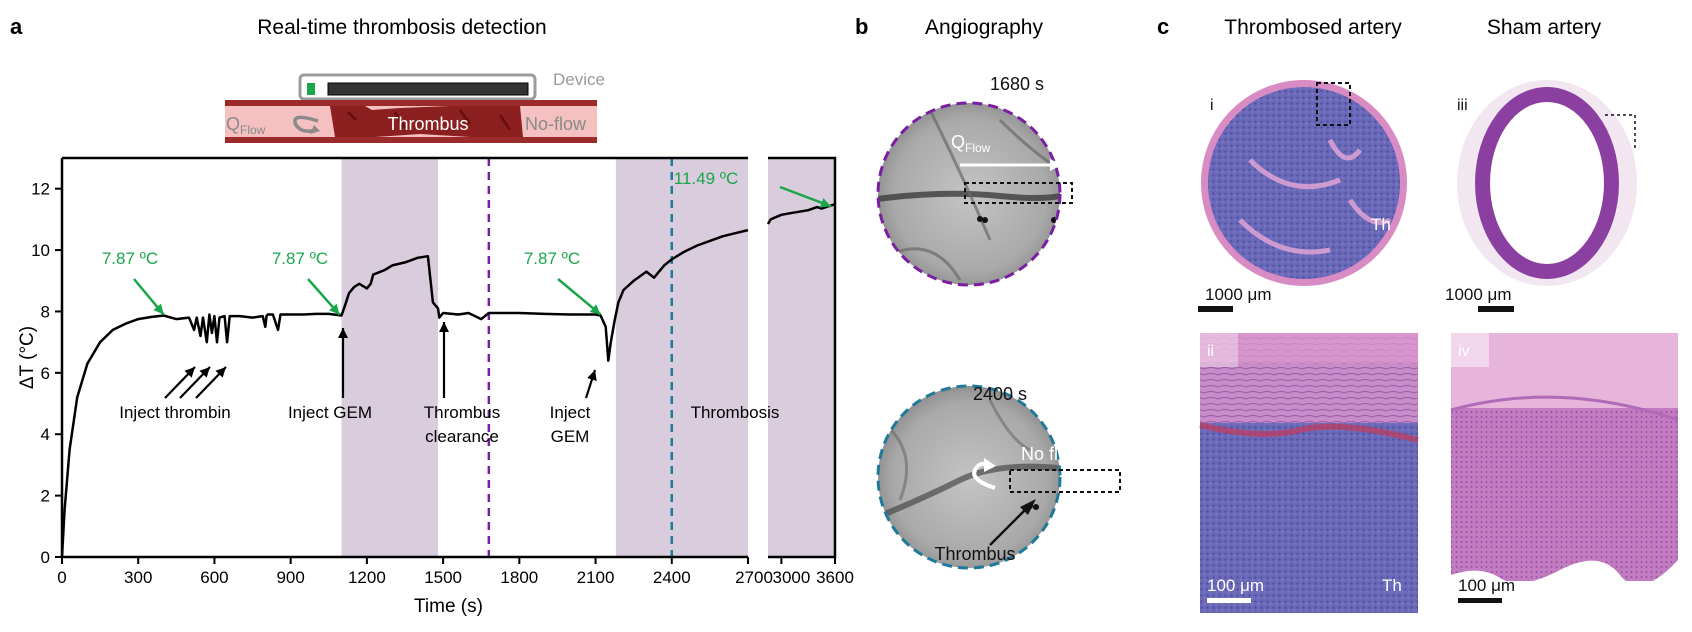 Image resolution: width=1692 pixels, height=632 pixels. Describe the element at coordinates (1309, 432) in the screenshot. I see `histology-ii-blood` at that location.